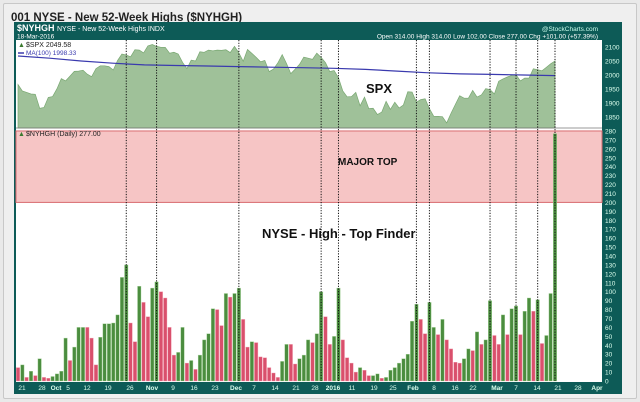 This screenshot has height=402, width=640. I want to click on nyhgh-ytick: 250, so click(610, 158).